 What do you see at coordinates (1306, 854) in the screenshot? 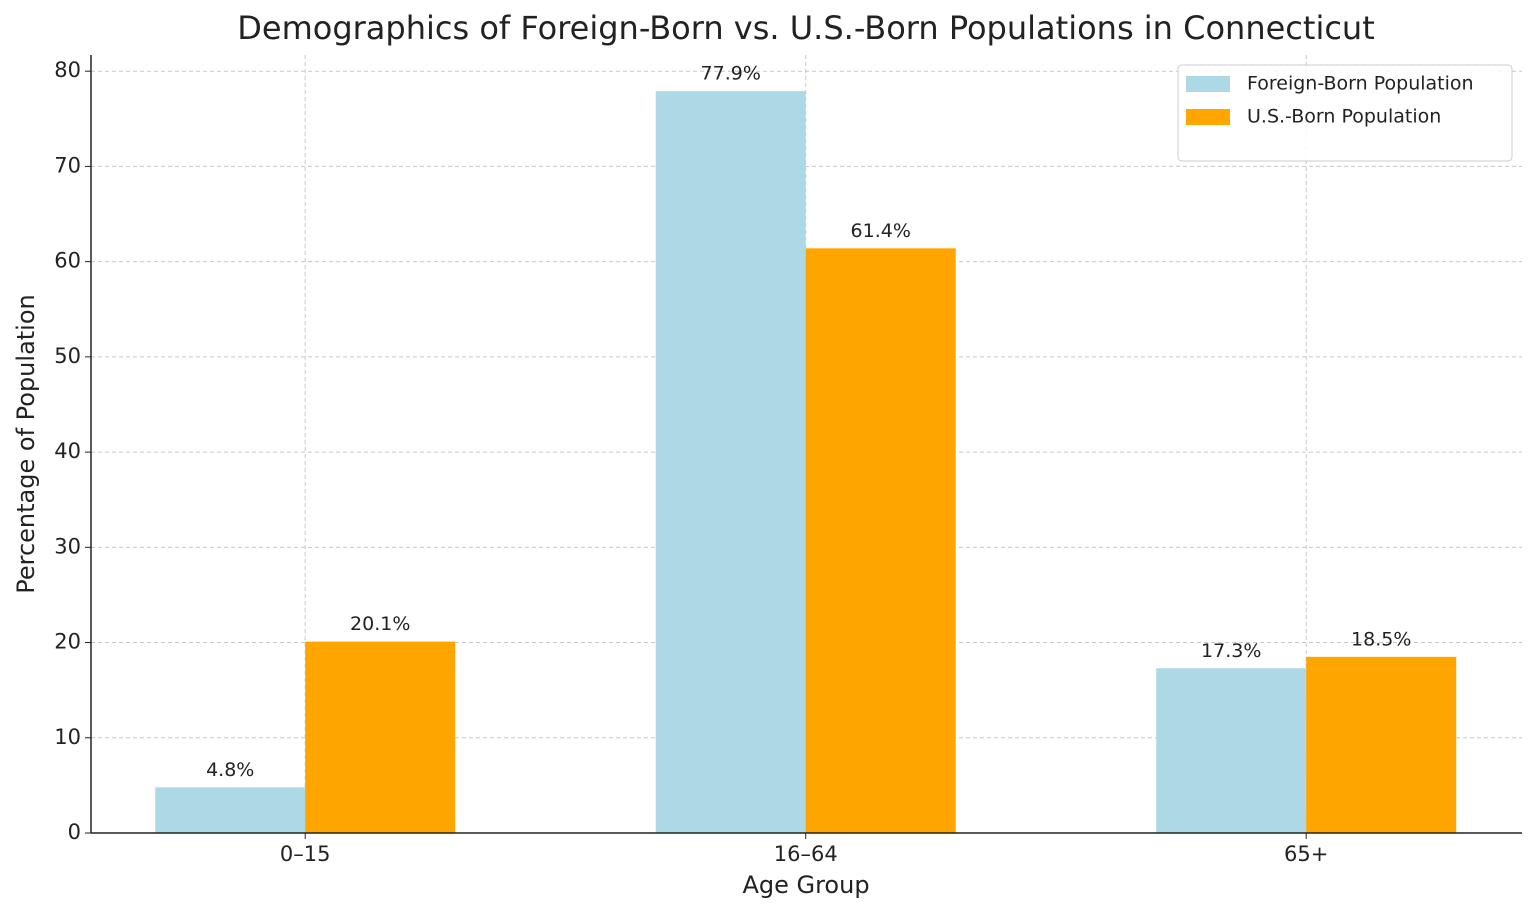
I see `x-tick-label: 65+` at bounding box center [1306, 854].